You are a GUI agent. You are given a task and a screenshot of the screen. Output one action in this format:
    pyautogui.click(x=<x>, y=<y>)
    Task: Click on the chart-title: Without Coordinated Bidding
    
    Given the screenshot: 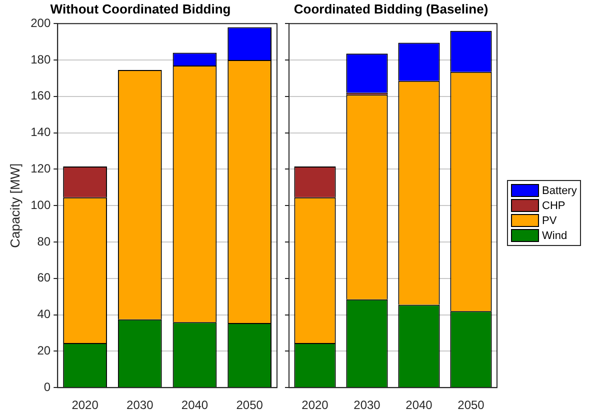 What is the action you would take?
    pyautogui.click(x=140, y=8)
    